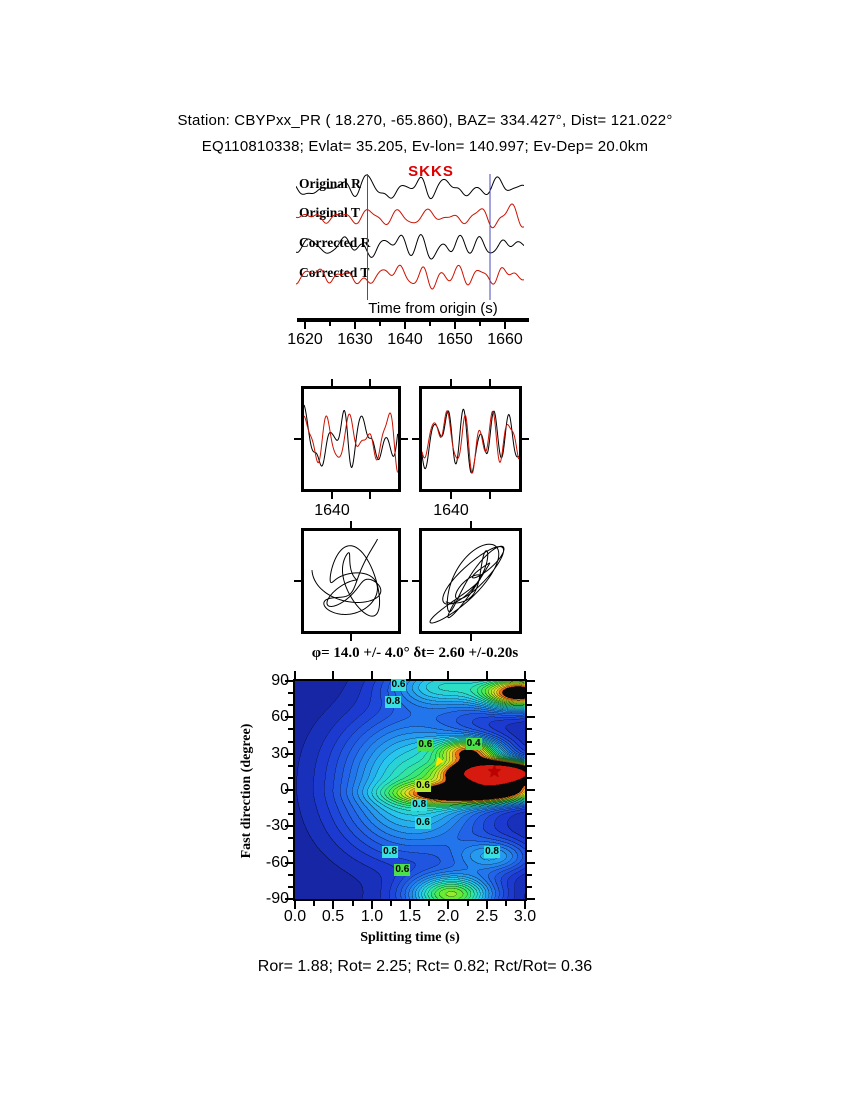 Image resolution: width=850 pixels, height=1100 pixels. I want to click on waveform-traces-plot, so click(410, 239).